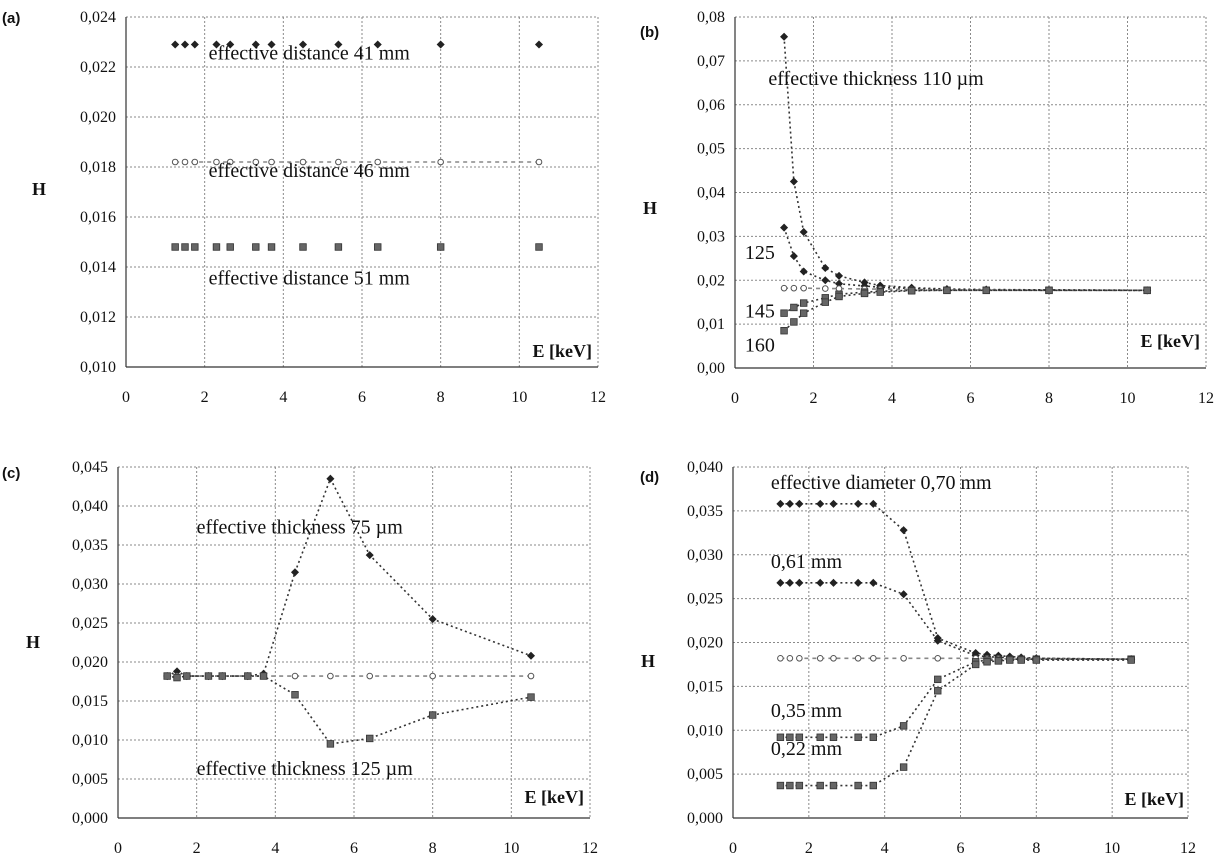 The height and width of the screenshot is (864, 1223). What do you see at coordinates (711, 193) in the screenshot?
I see `y-tick-label: 0,04` at bounding box center [711, 193].